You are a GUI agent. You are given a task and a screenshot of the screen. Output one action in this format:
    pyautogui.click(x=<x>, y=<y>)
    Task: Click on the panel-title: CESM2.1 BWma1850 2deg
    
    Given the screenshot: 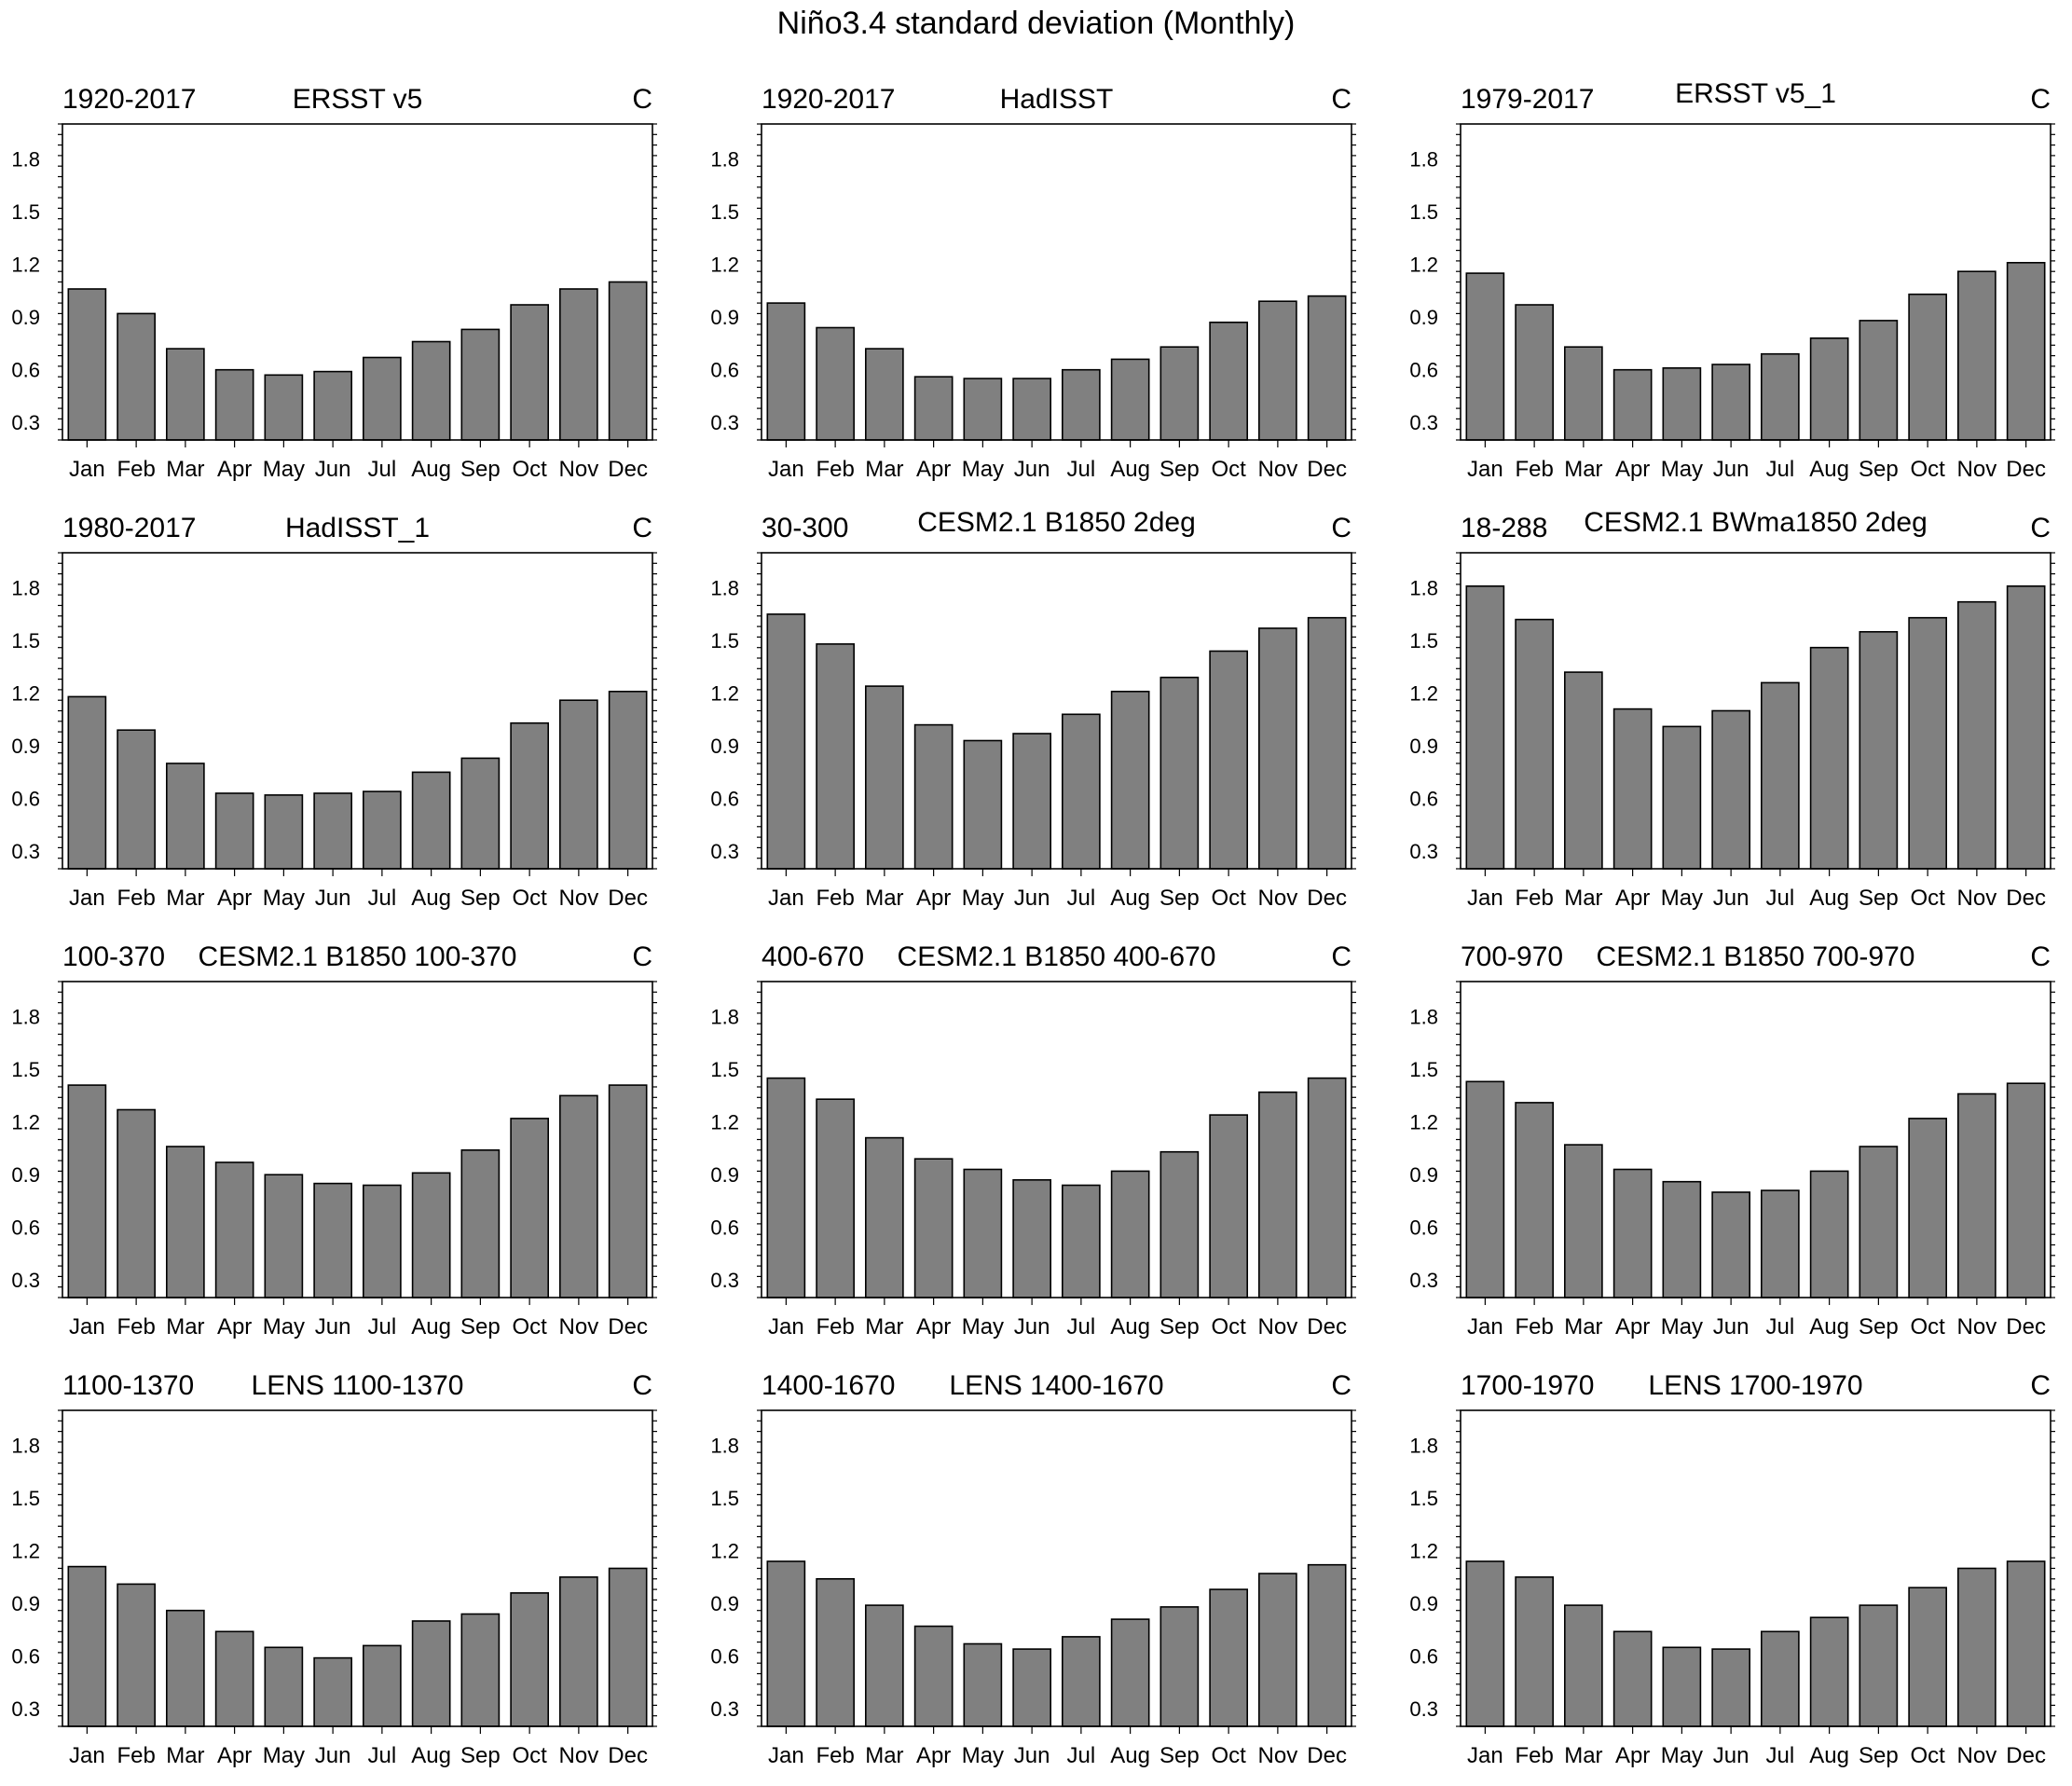 What is the action you would take?
    pyautogui.click(x=1756, y=522)
    